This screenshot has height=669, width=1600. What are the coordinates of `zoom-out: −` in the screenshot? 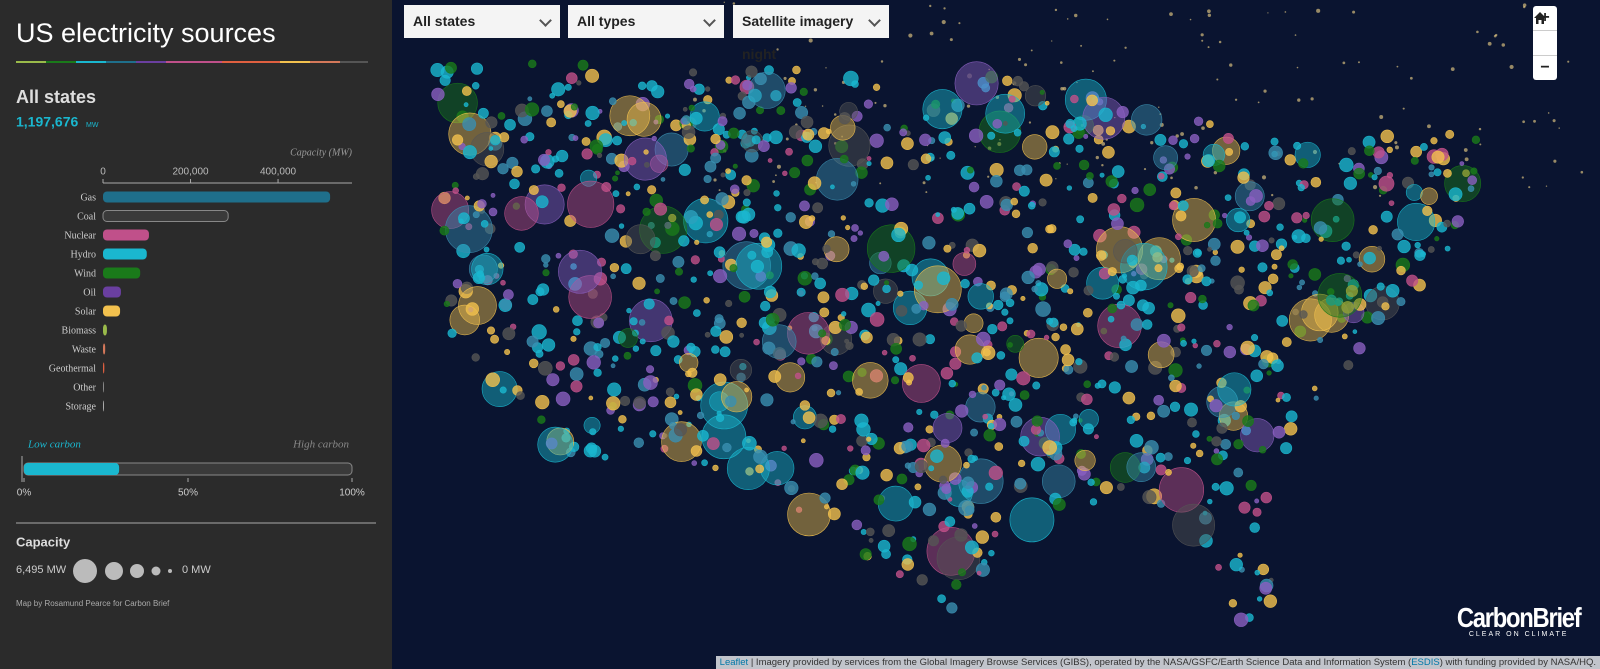 It's located at (1545, 67).